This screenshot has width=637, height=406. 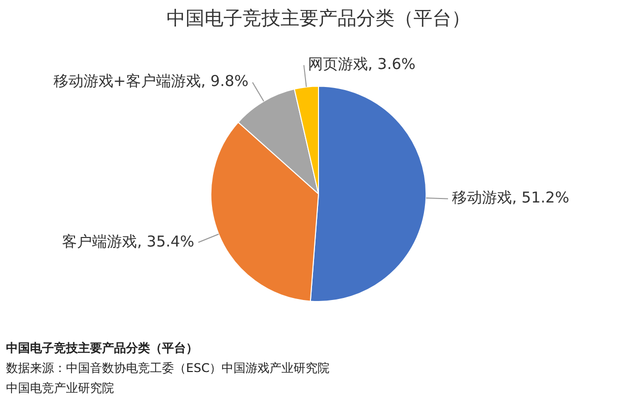 I want to click on source-note: 数据来源：中国音数协电竞工委（ESC）中国游戏产业研究院, so click(x=168, y=368).